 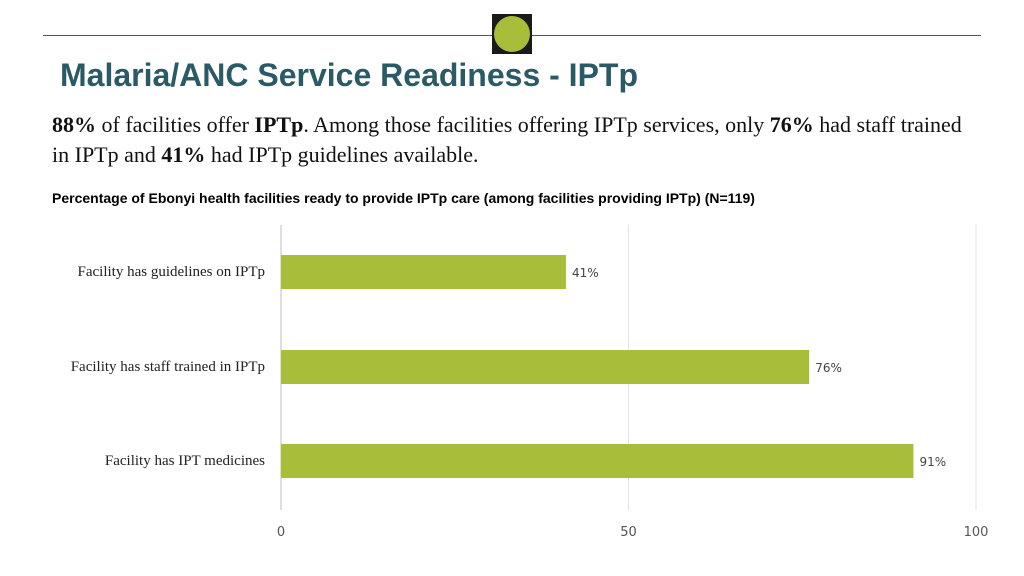 I want to click on summary-highlight: 76%, so click(x=791, y=124).